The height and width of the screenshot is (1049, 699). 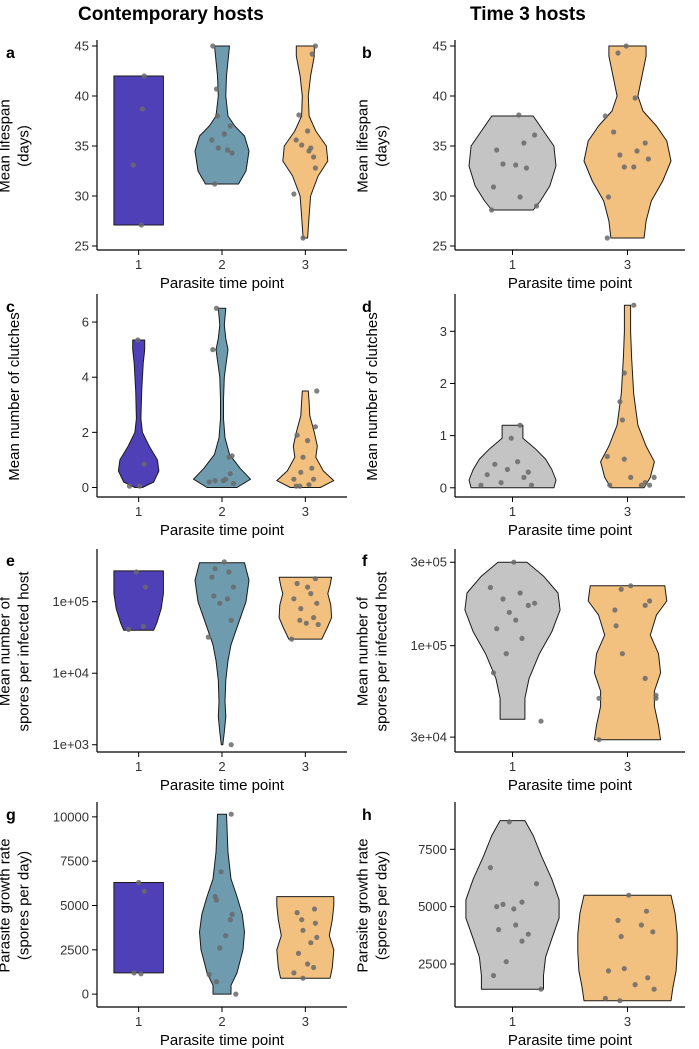 What do you see at coordinates (222, 397) in the screenshot?
I see `violin-tp2` at bounding box center [222, 397].